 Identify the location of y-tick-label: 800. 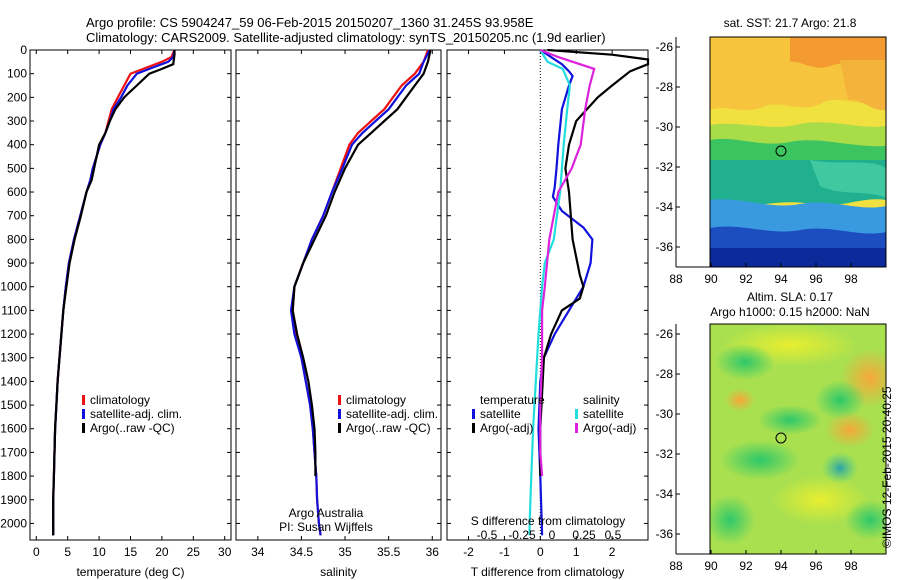
(17, 239).